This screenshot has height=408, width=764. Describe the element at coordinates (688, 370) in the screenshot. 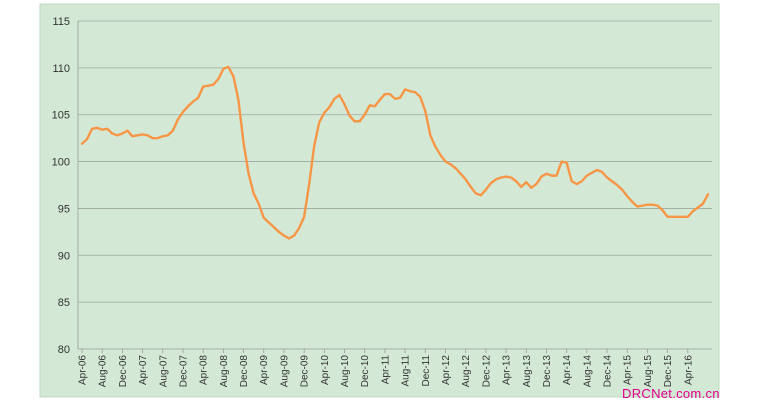

I see `x-tick-label: Apr-16` at that location.